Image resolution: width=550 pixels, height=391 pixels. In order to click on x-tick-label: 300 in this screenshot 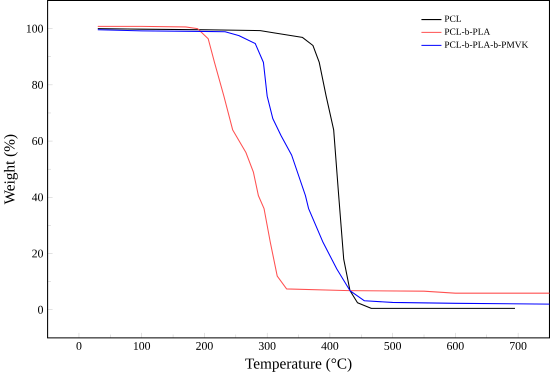, I will do `click(267, 346)`.